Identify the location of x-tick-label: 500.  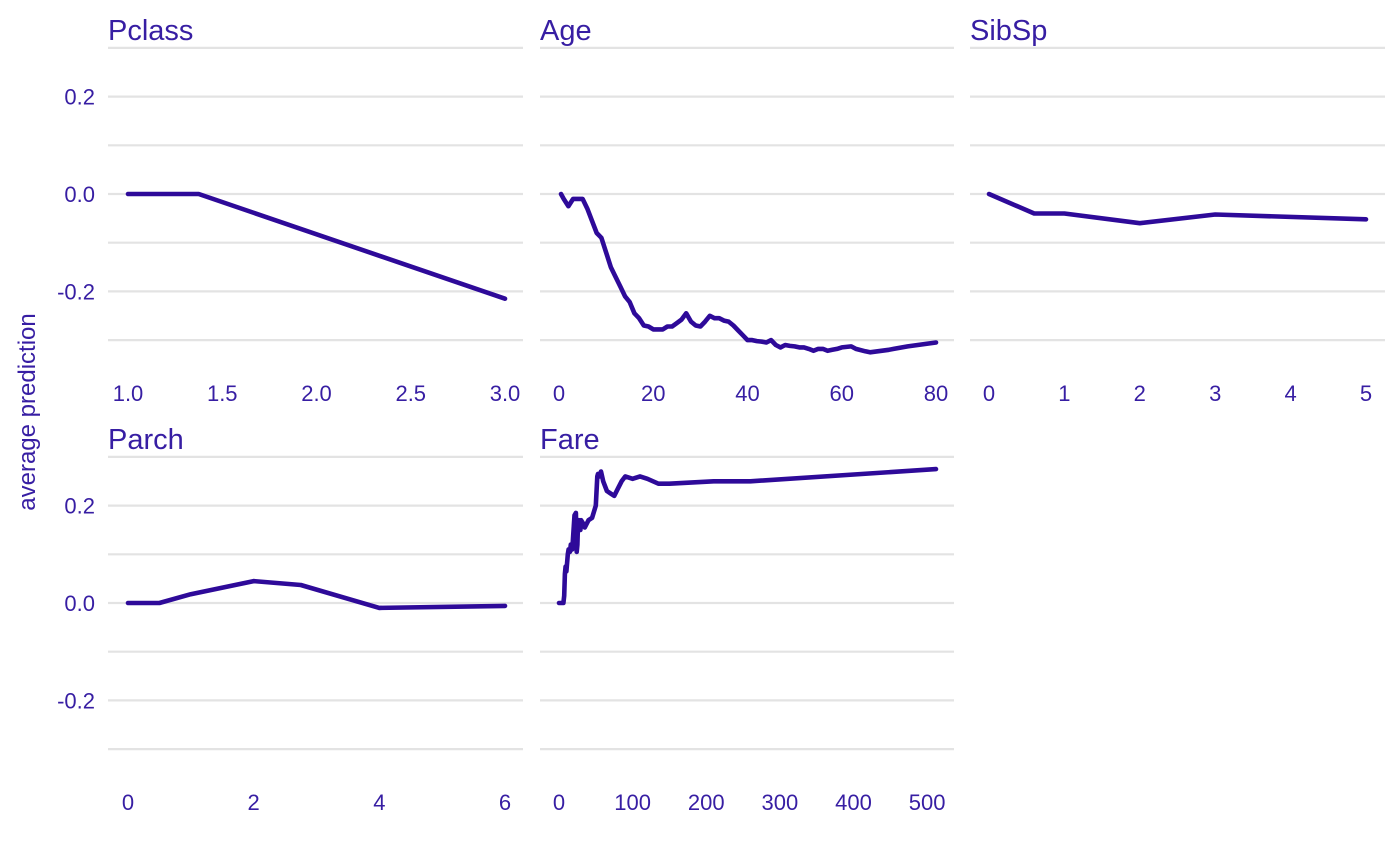
(927, 802).